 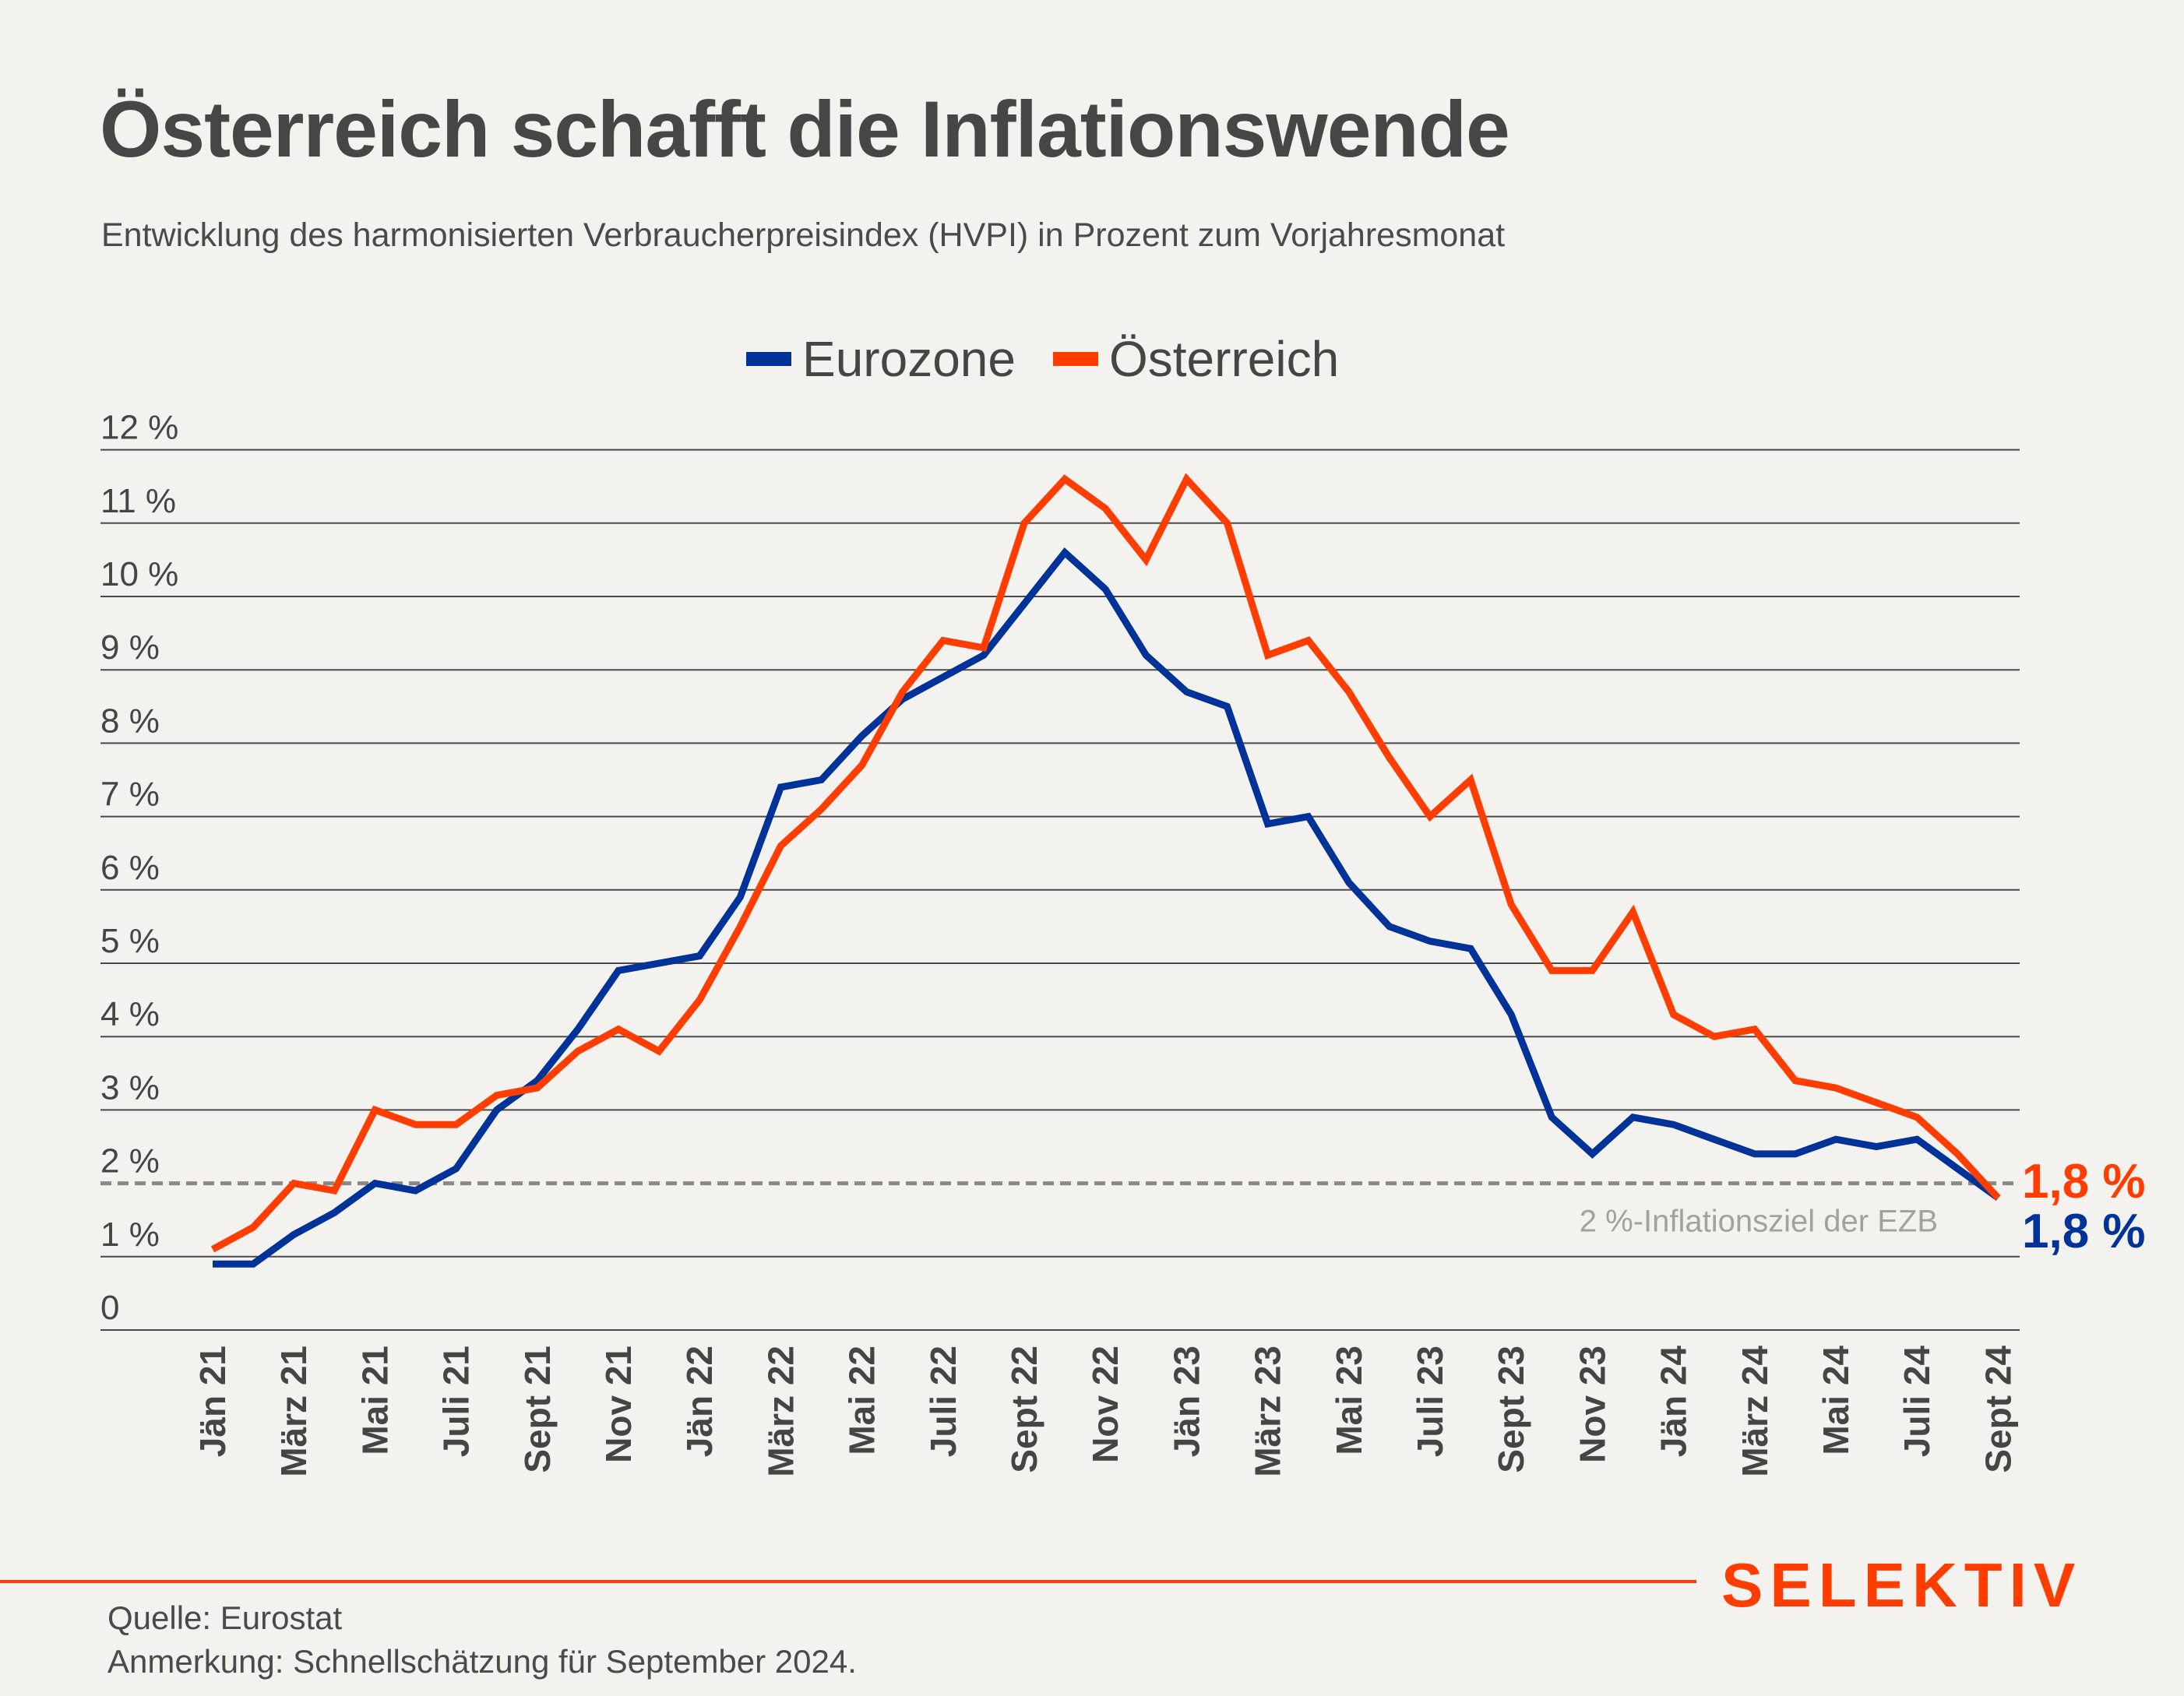 What do you see at coordinates (139, 428) in the screenshot?
I see `y-tick-label: 12 %` at bounding box center [139, 428].